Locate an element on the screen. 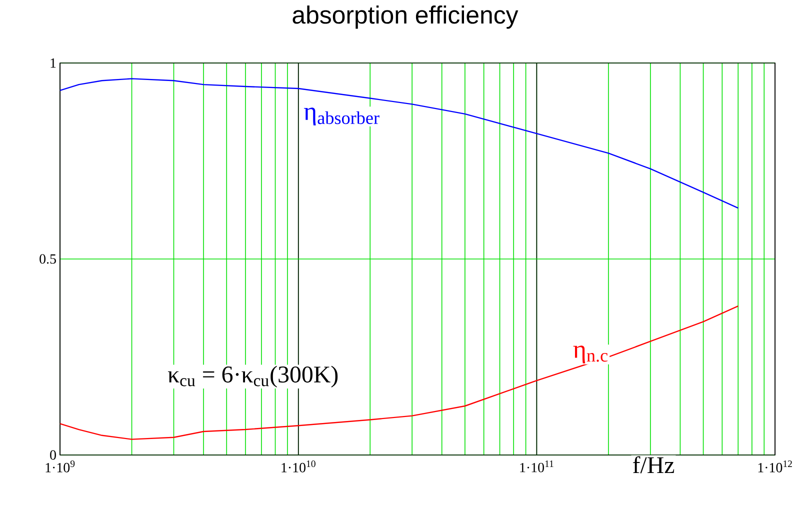 This screenshot has height=505, width=810. series-label: η$_{absorber}$ is located at coordinates (342, 117).